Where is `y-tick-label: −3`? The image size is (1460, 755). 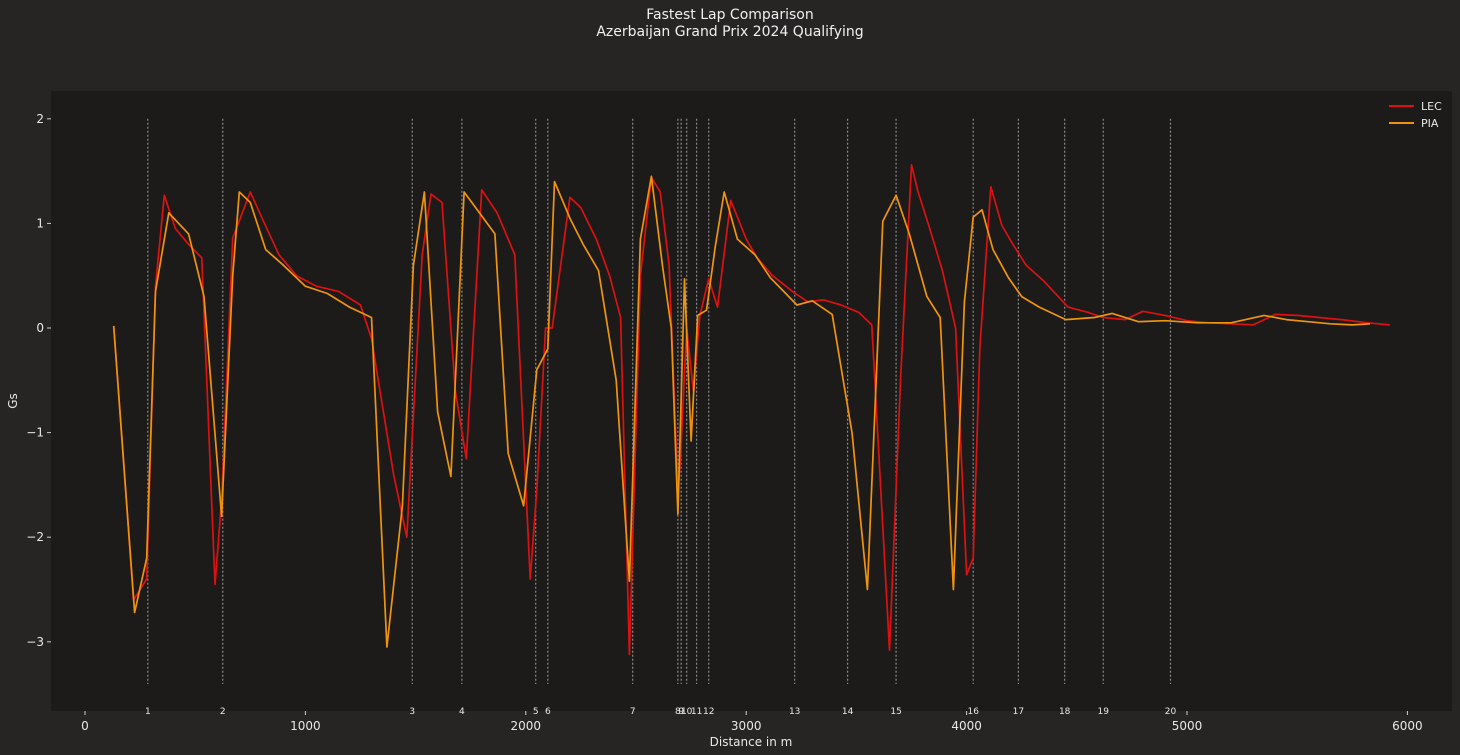
y-tick-label: −3 is located at coordinates (35, 642).